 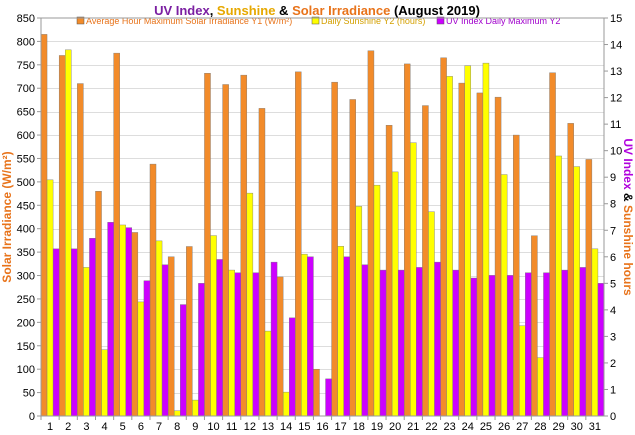 What do you see at coordinates (26, 323) in the screenshot?
I see `left-tick-label-200: 200` at bounding box center [26, 323].